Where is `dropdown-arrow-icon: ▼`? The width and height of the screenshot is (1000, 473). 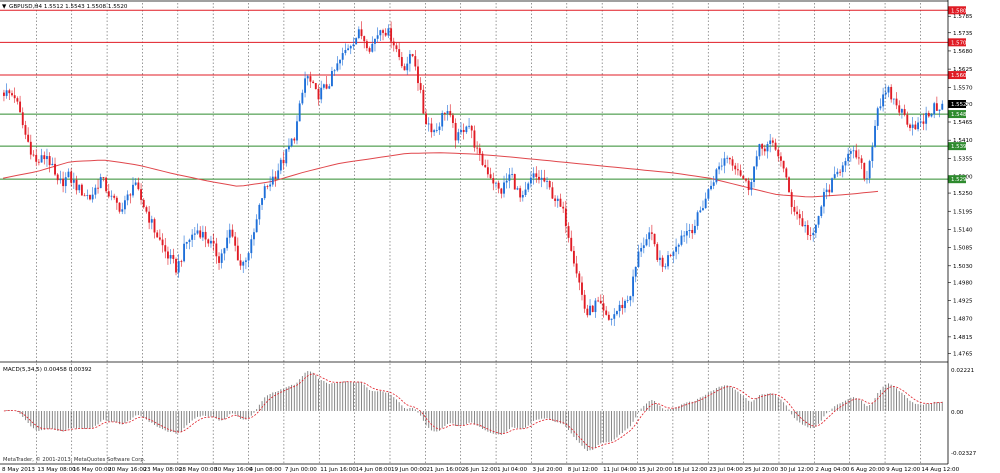
dropdown-arrow-icon: ▼ is located at coordinates (4, 7).